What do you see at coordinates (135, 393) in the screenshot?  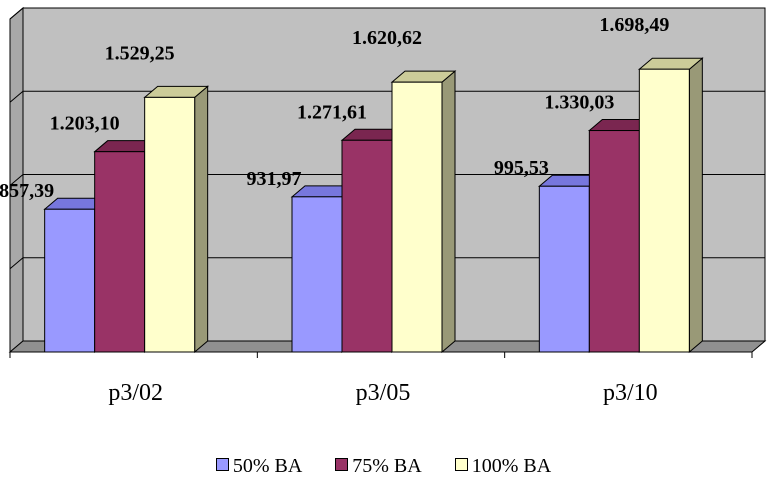 I see `category-label: p3/02` at bounding box center [135, 393].